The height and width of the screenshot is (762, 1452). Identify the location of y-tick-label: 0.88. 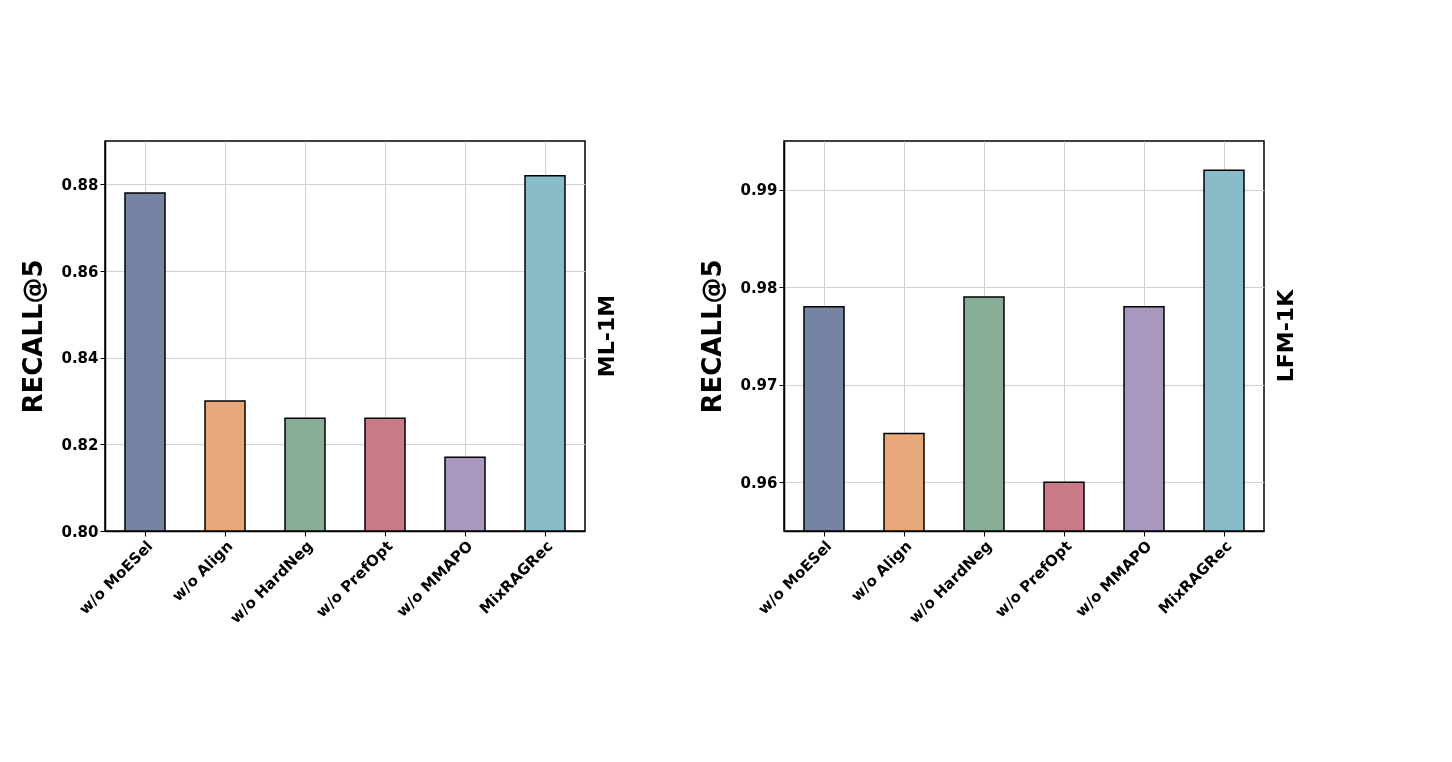
(80, 184).